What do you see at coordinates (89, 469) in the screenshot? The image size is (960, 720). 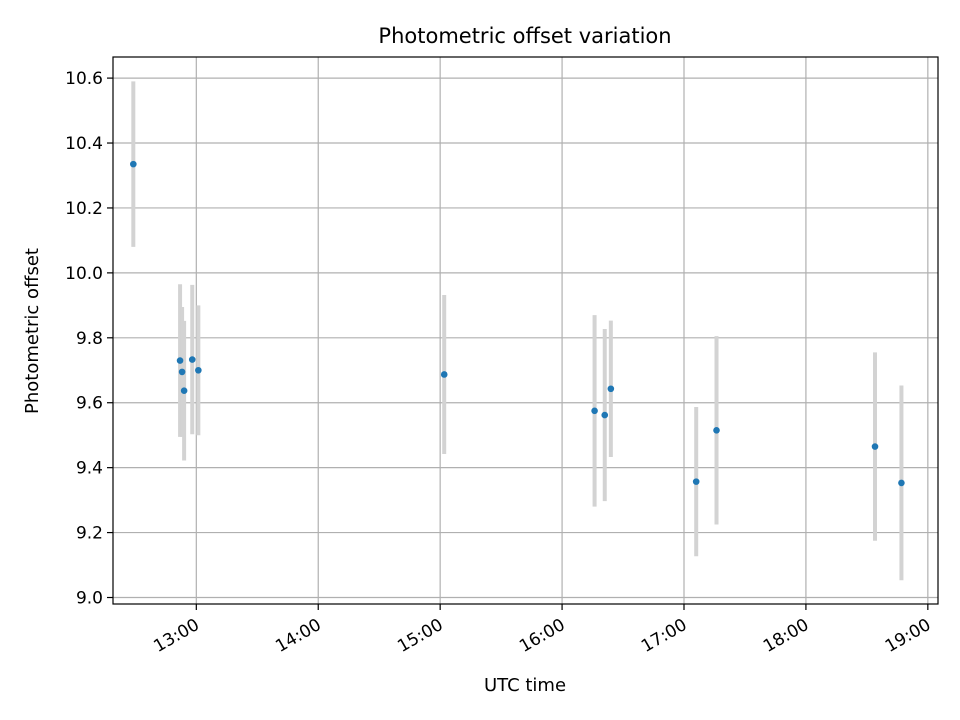 I see `y-tick-label: 9.4` at bounding box center [89, 469].